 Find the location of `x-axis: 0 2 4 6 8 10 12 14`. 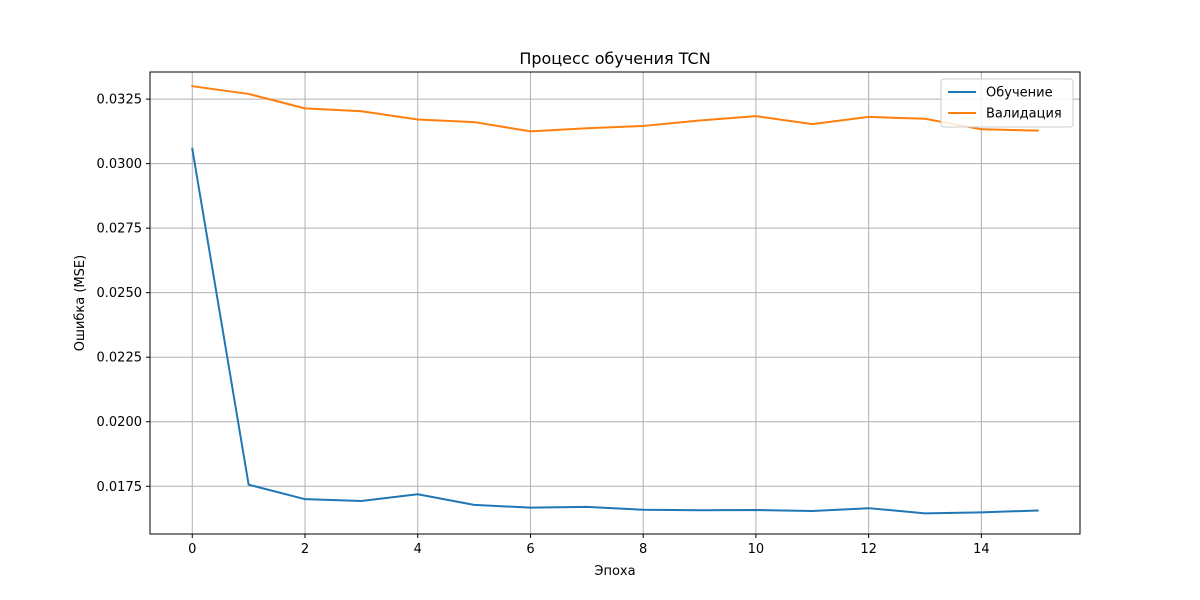

x-axis: 0 2 4 6 8 10 12 14 is located at coordinates (589, 545).